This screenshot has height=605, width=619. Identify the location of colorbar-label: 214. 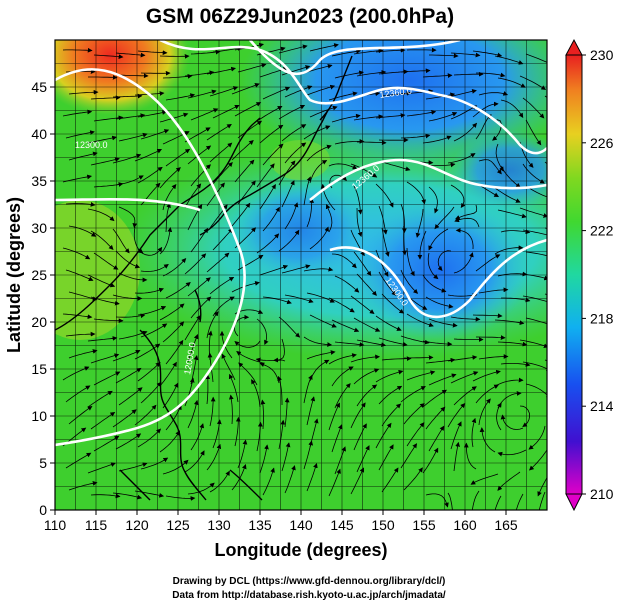
(602, 406).